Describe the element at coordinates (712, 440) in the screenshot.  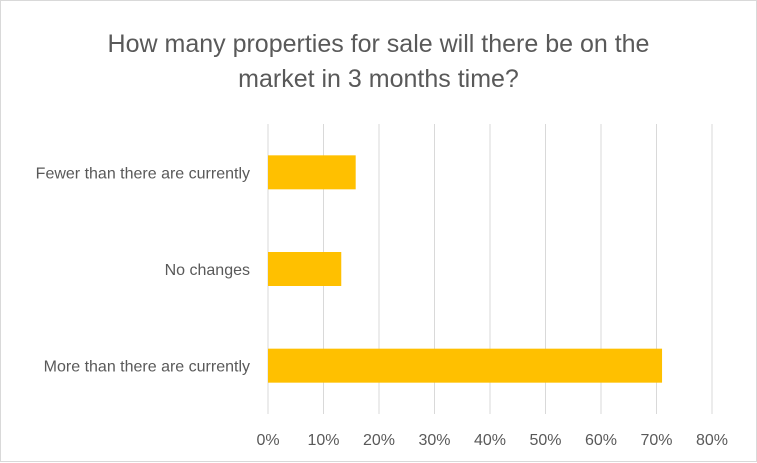
I see `x-tick-label: 80%` at that location.